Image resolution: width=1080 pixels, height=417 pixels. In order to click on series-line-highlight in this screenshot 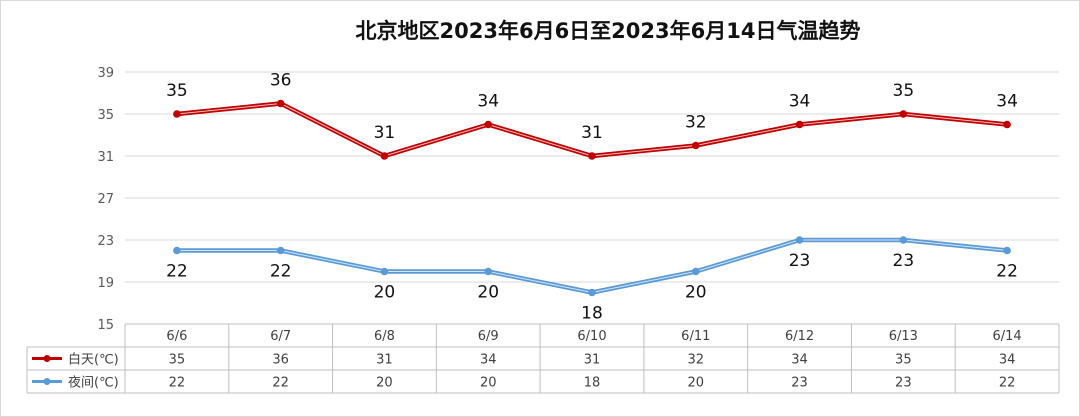, I will do `click(592, 266)`.